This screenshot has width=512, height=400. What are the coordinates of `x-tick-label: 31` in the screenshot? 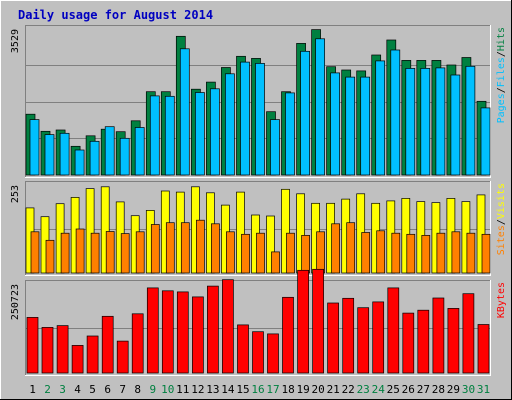 It's located at (483, 389).